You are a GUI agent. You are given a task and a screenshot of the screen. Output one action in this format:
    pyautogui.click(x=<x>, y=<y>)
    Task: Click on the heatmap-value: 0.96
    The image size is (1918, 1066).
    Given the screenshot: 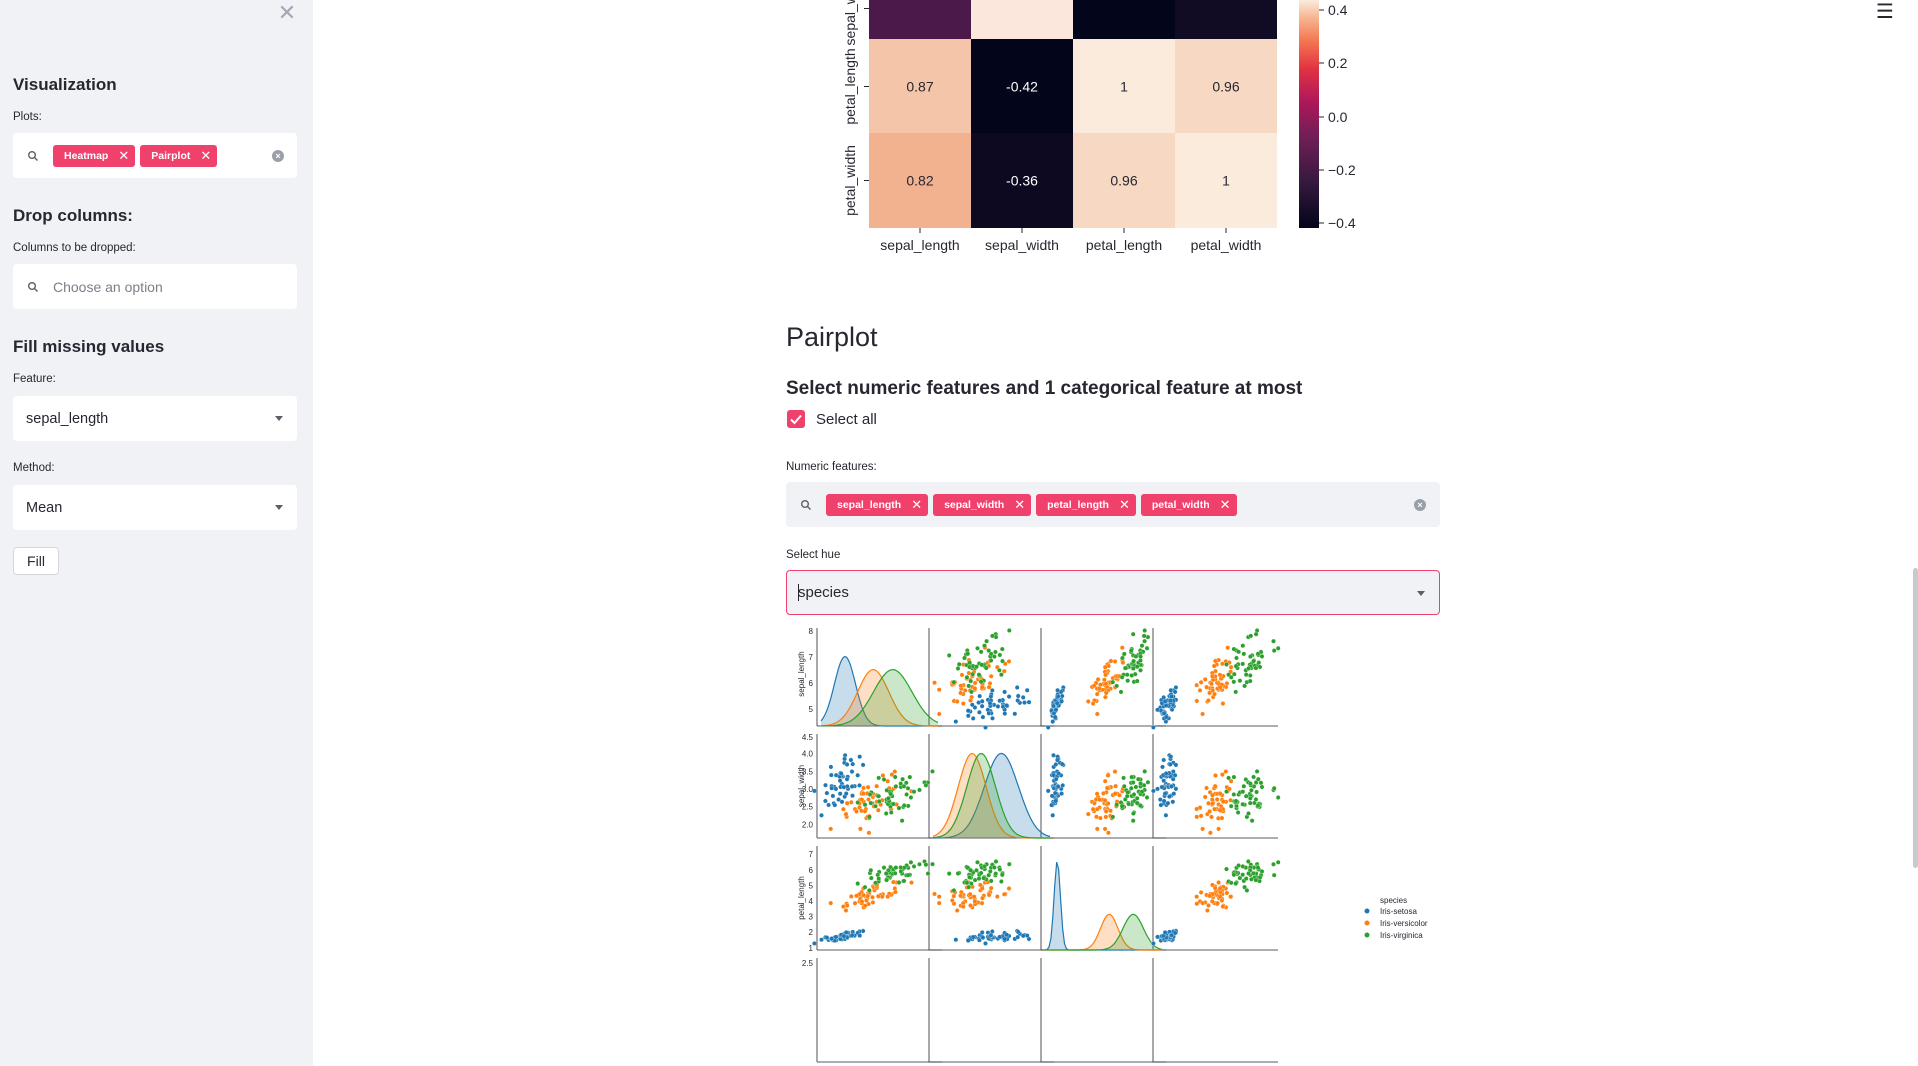 What is the action you would take?
    pyautogui.click(x=1225, y=87)
    